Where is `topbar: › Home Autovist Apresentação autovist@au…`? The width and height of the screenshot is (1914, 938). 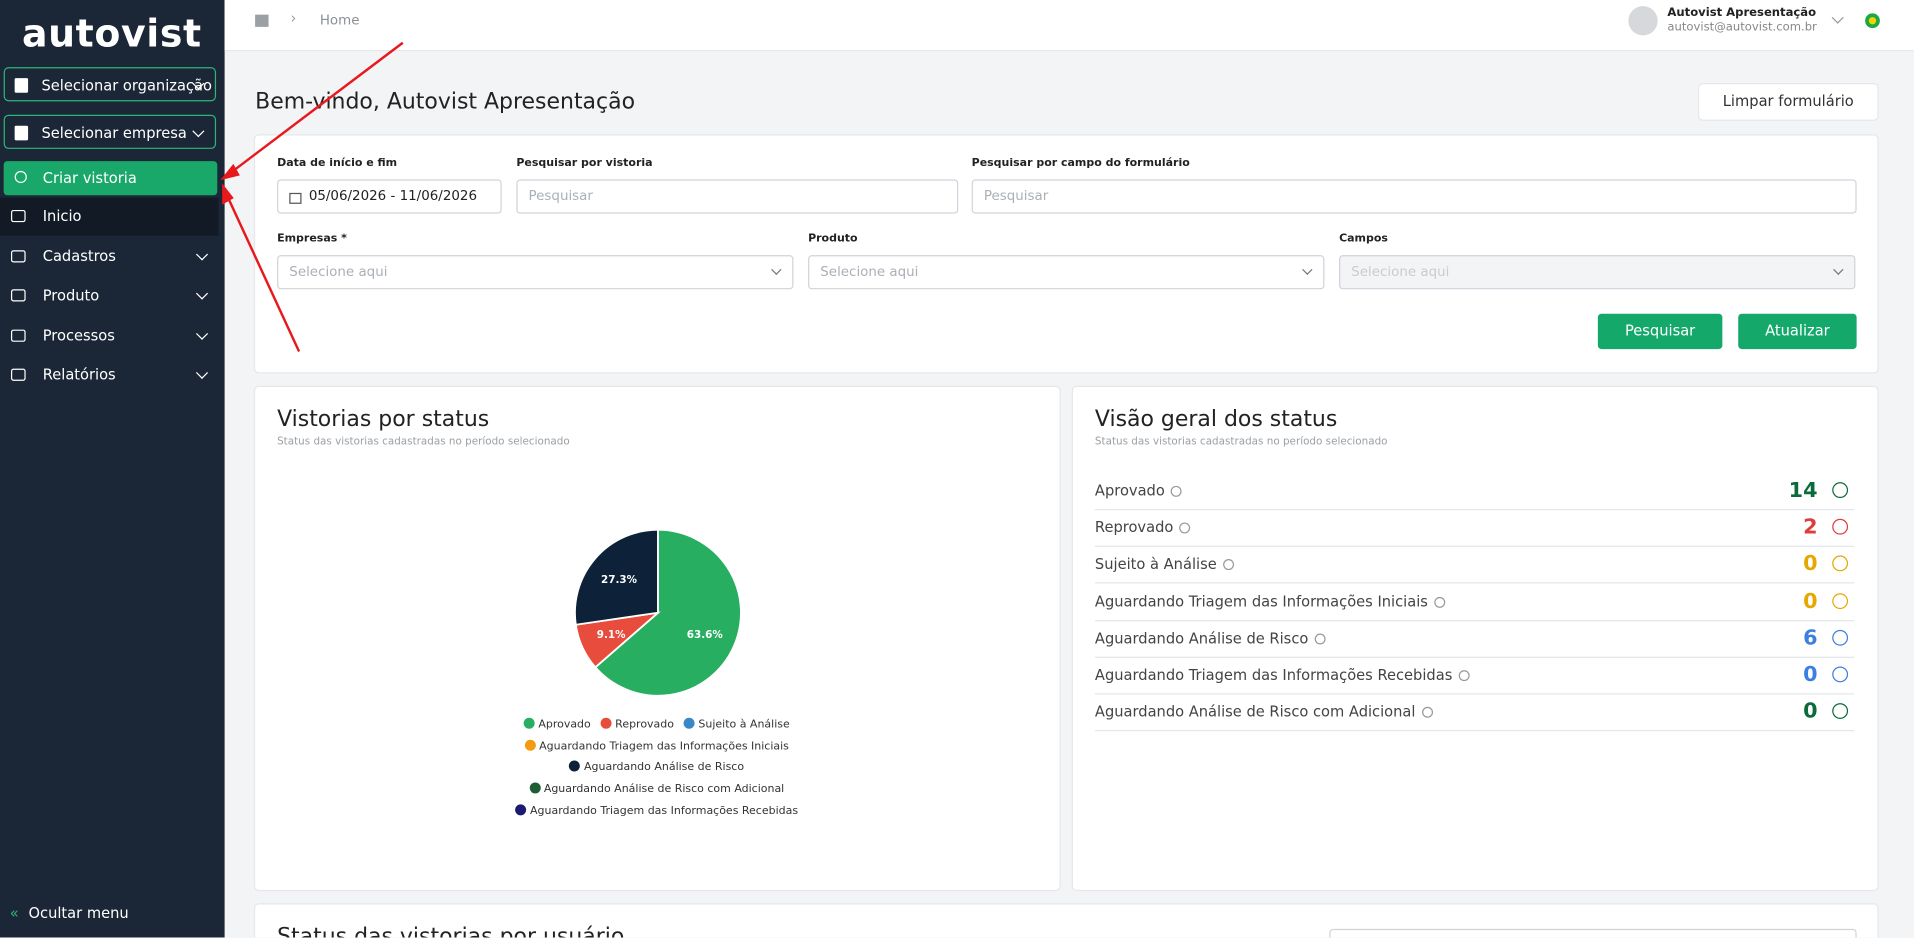
topbar: › Home Autovist Apresentação autovist@au… is located at coordinates (1069, 26).